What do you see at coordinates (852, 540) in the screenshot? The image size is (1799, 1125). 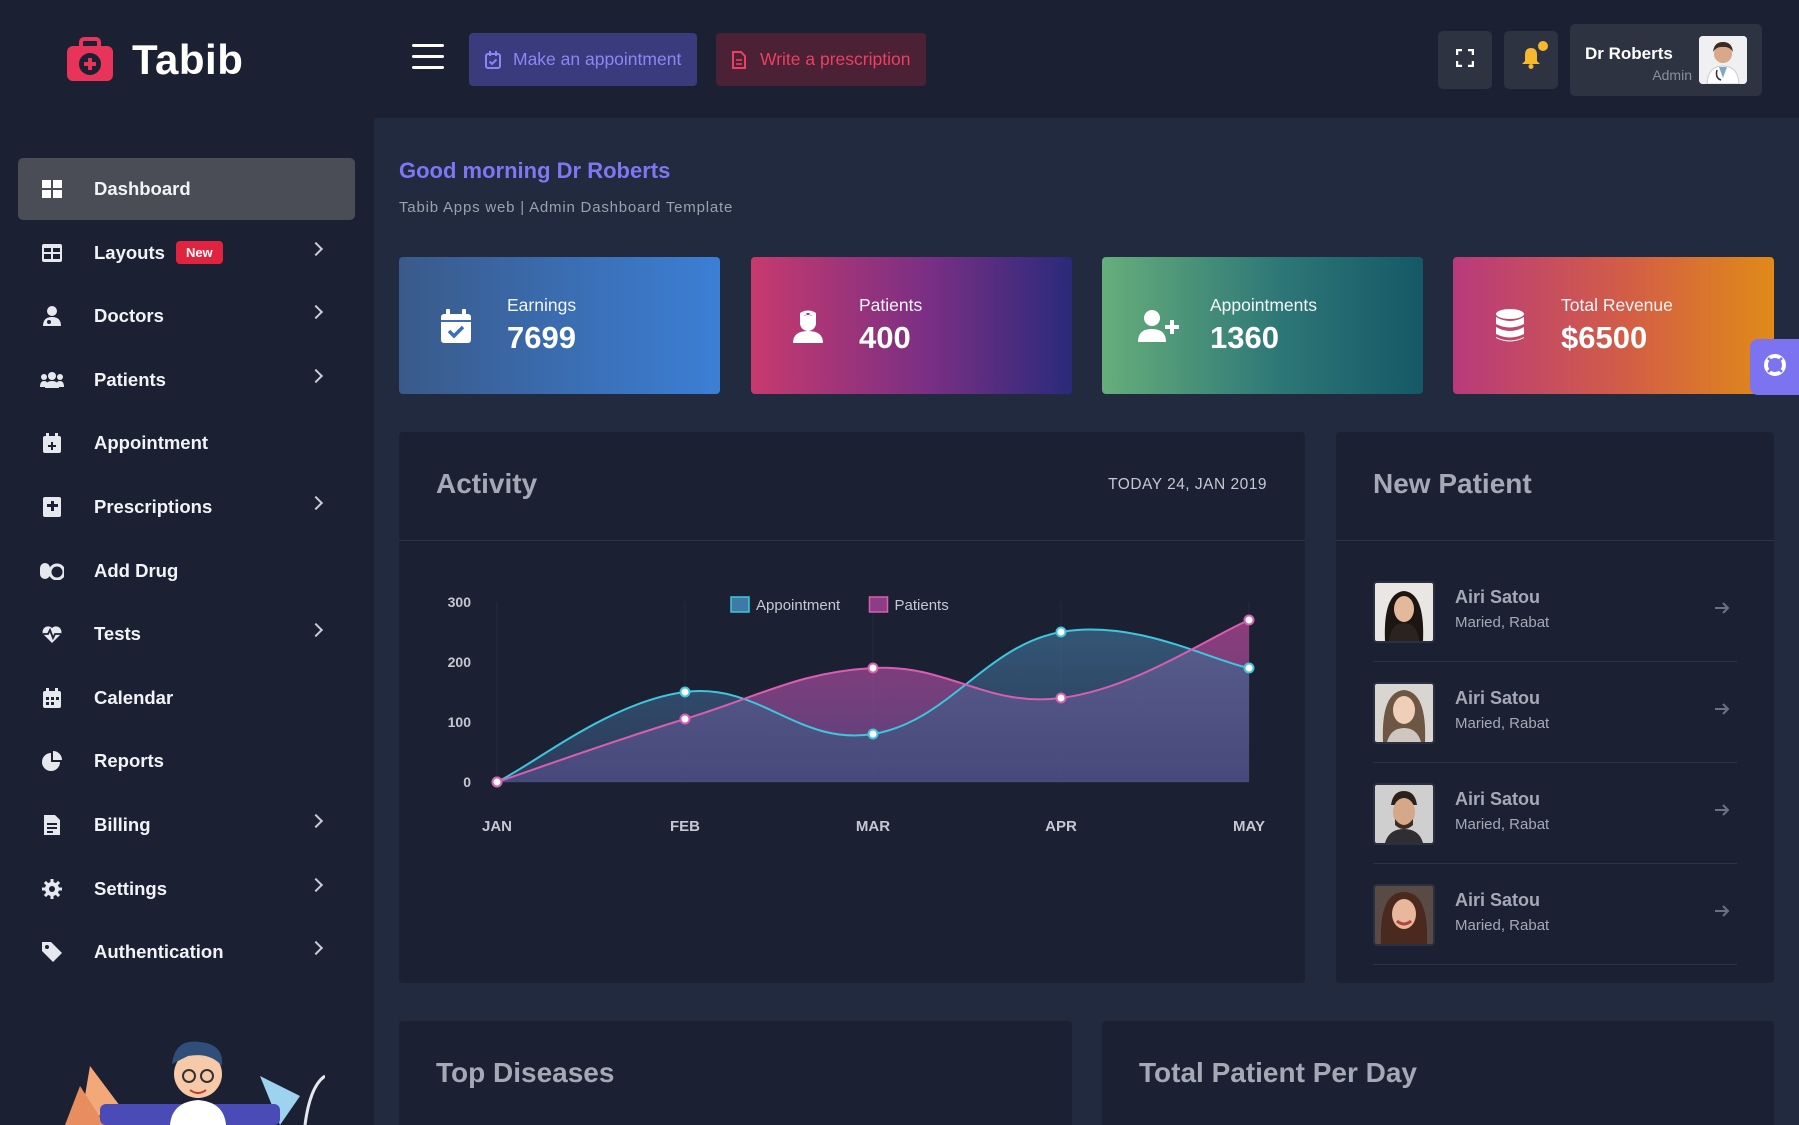 I see `divider` at bounding box center [852, 540].